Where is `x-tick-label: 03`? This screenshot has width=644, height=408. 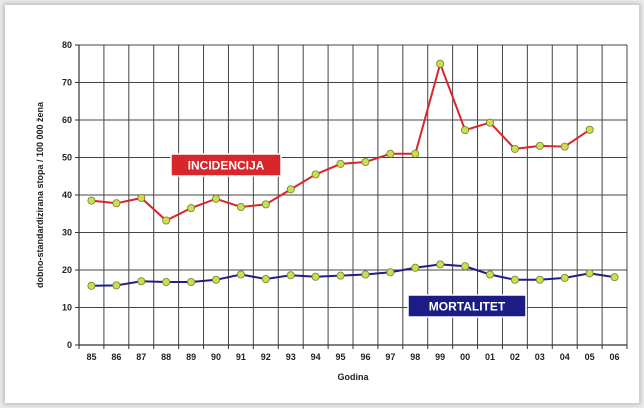 x-tick-label: 03 is located at coordinates (540, 357).